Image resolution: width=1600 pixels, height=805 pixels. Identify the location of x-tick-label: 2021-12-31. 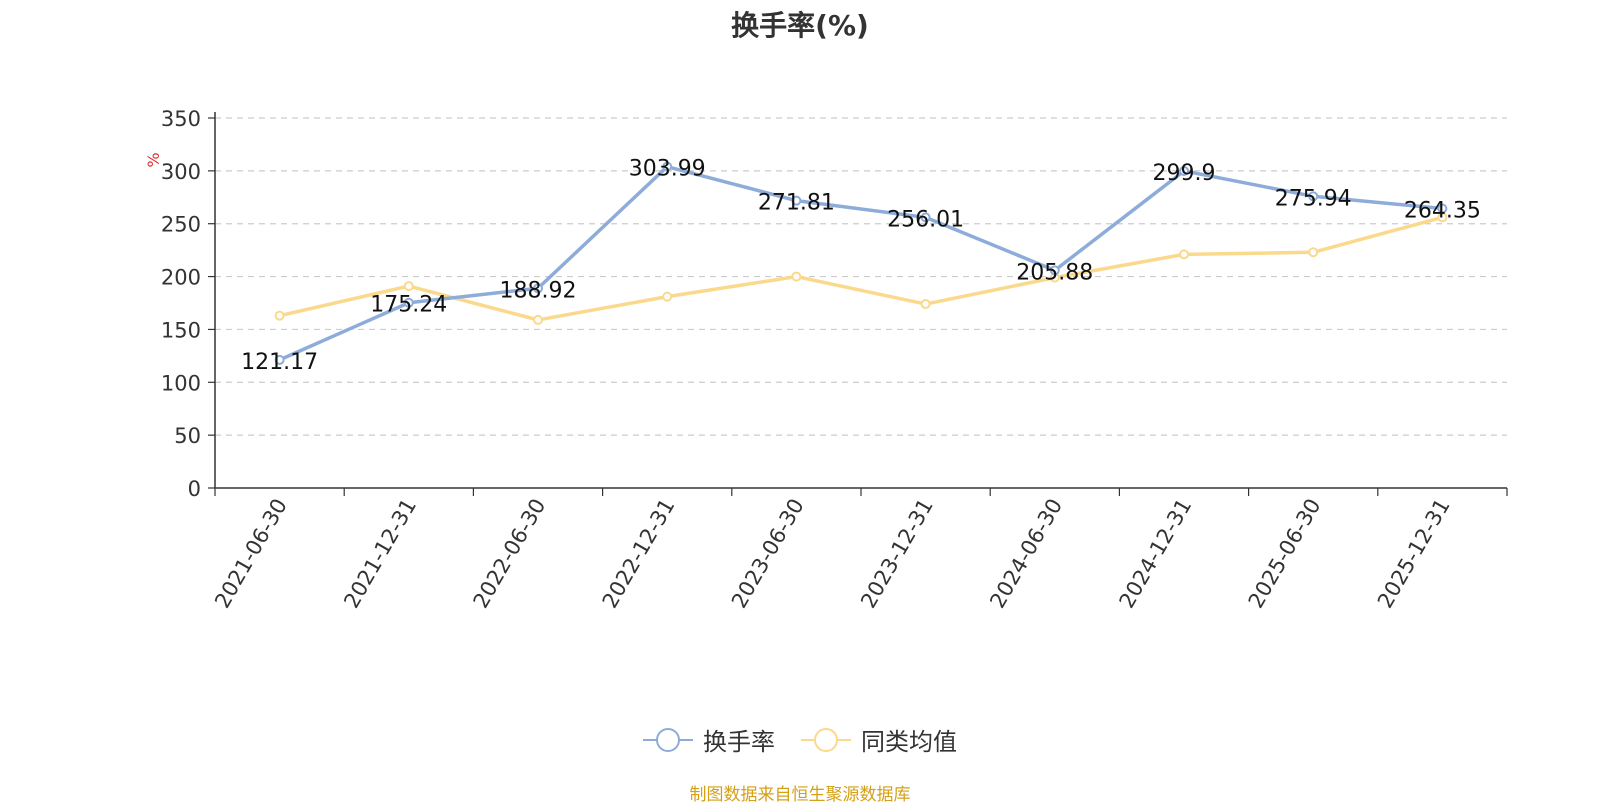
(380, 554).